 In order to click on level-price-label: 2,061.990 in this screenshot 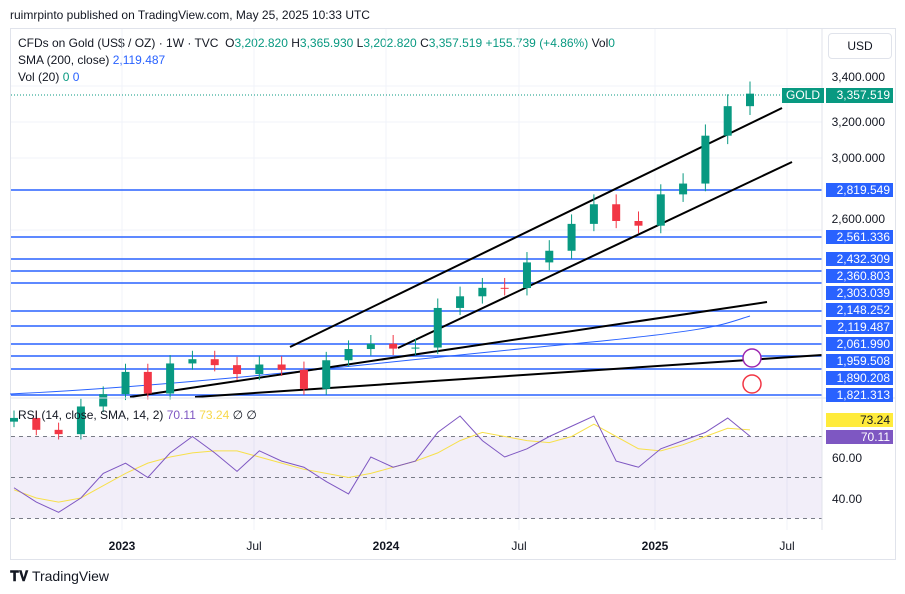, I will do `click(859, 344)`.